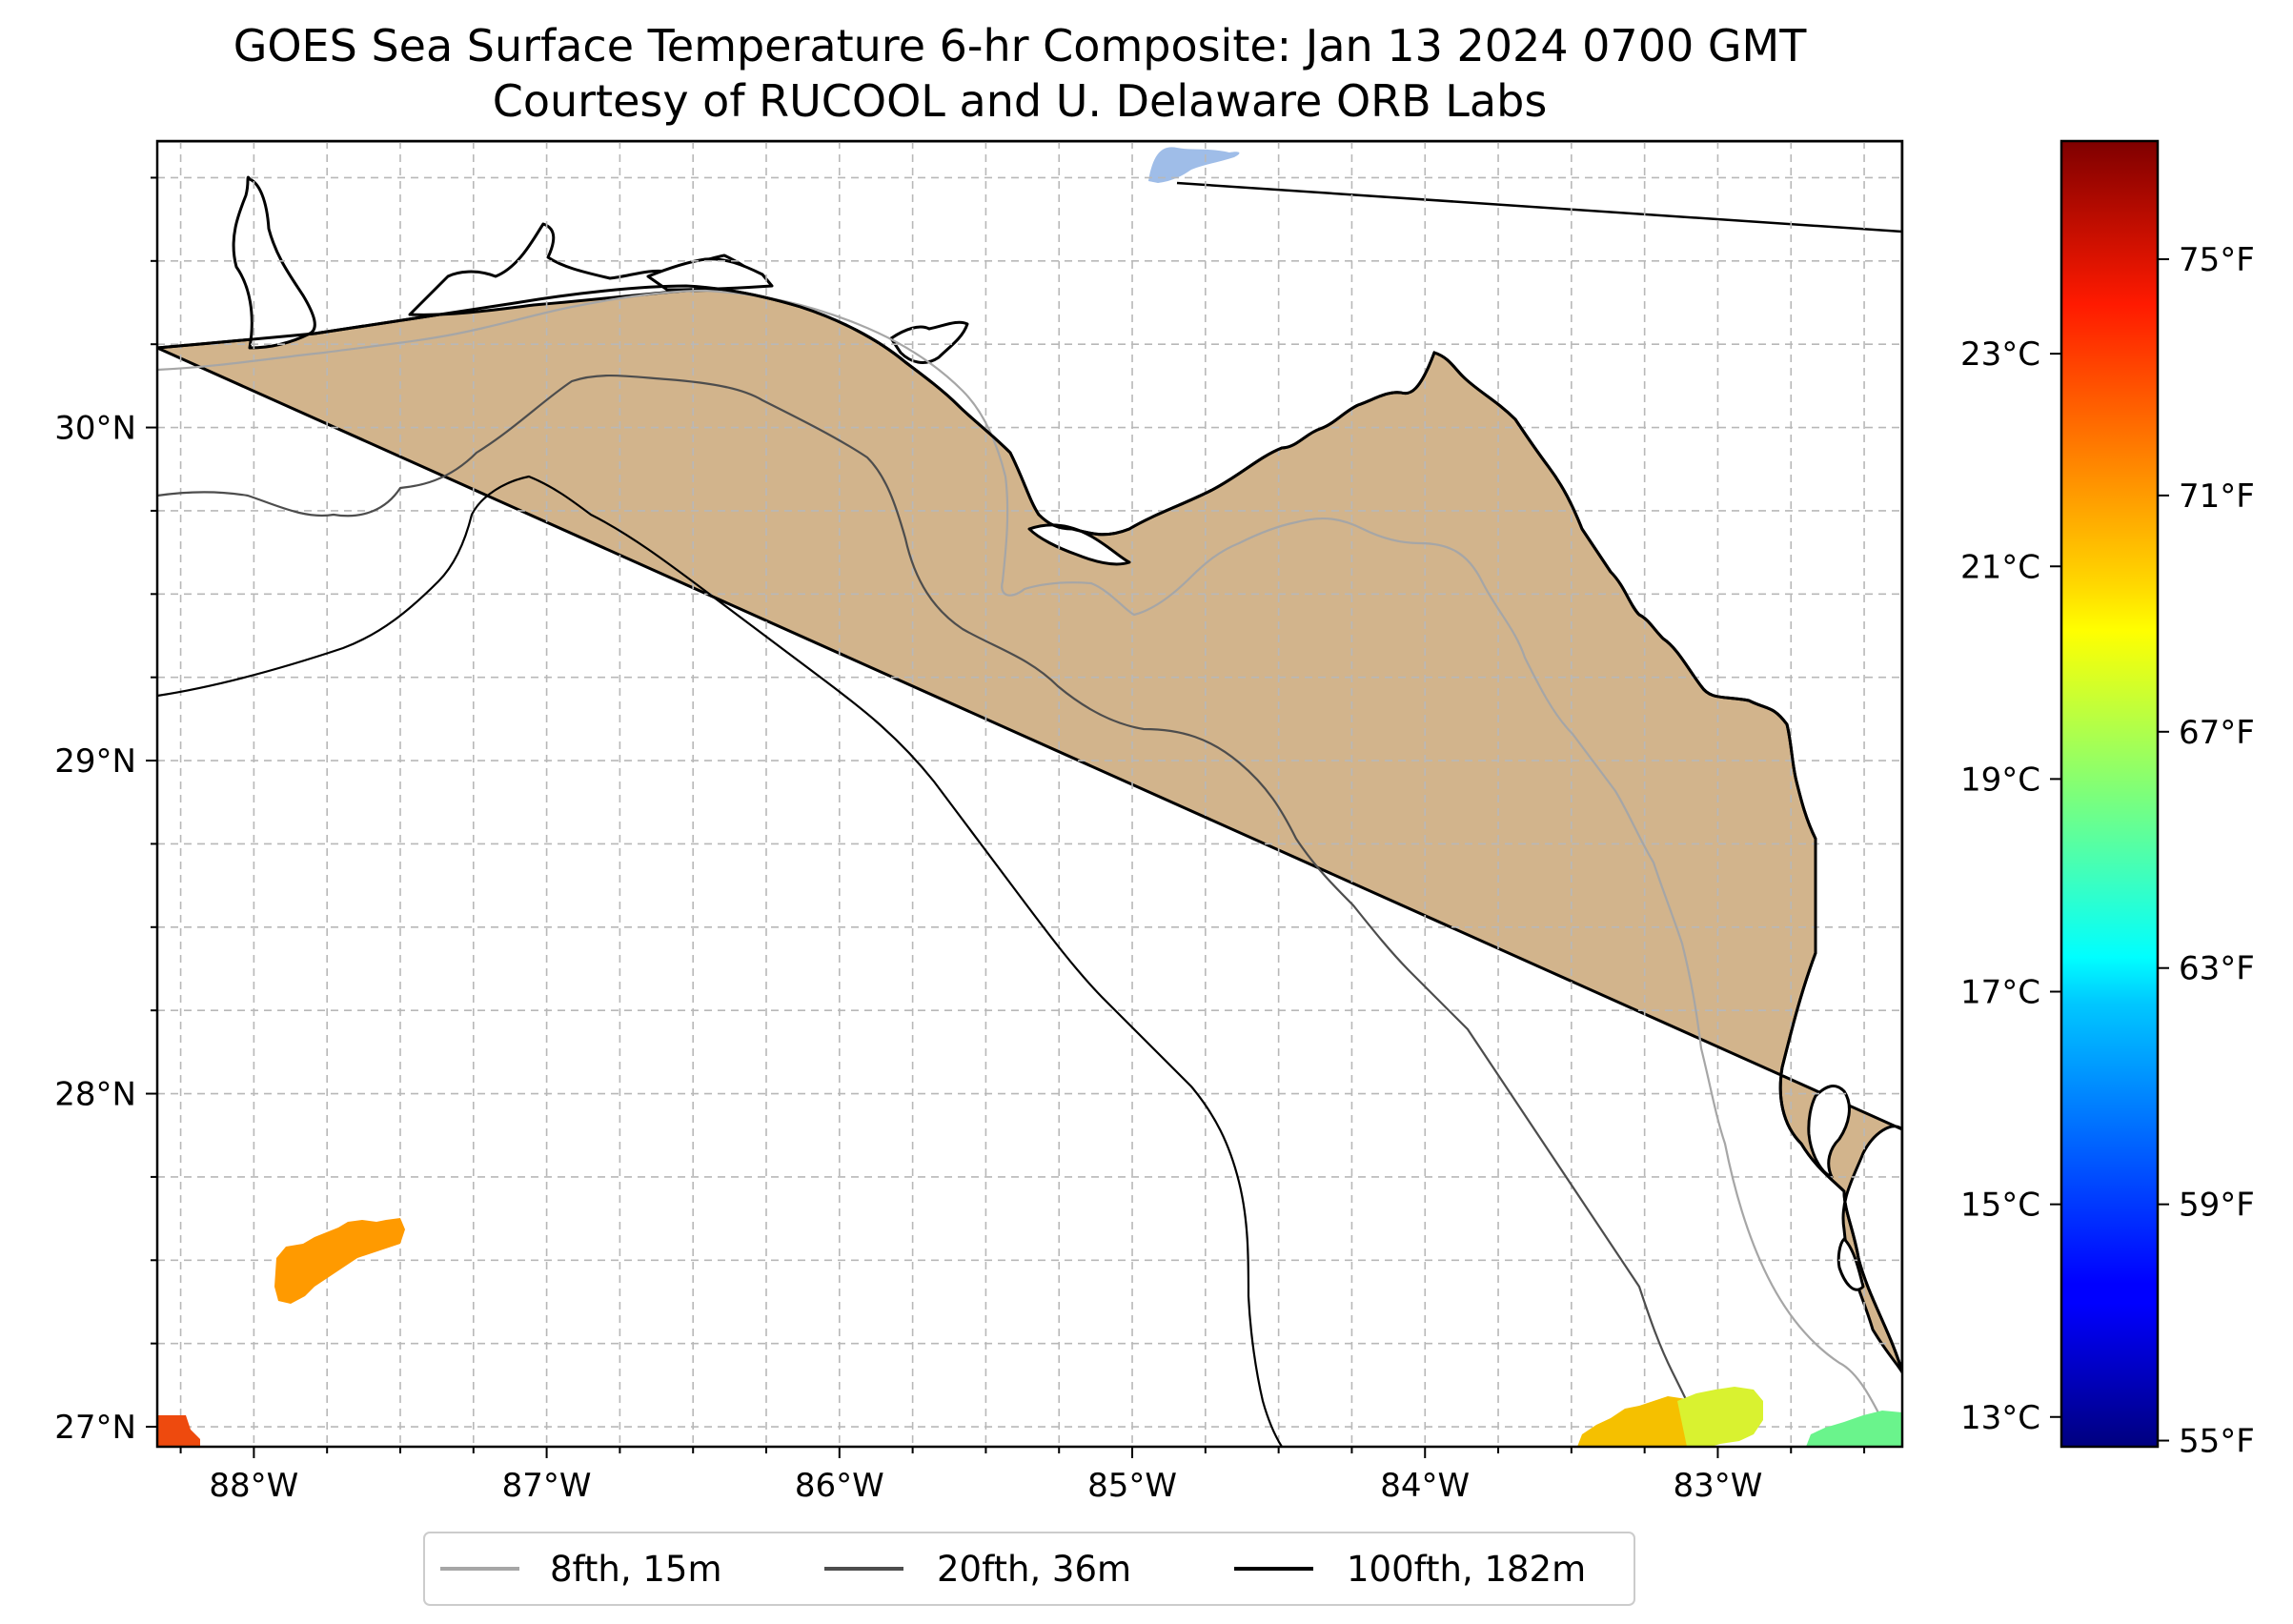  Describe the element at coordinates (1132, 1486) in the screenshot. I see `lon-tick-label: 85°W` at that location.